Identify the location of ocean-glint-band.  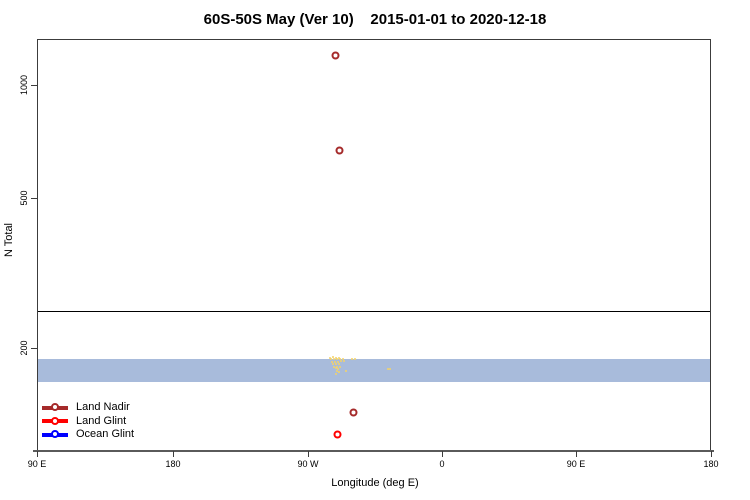
(374, 370).